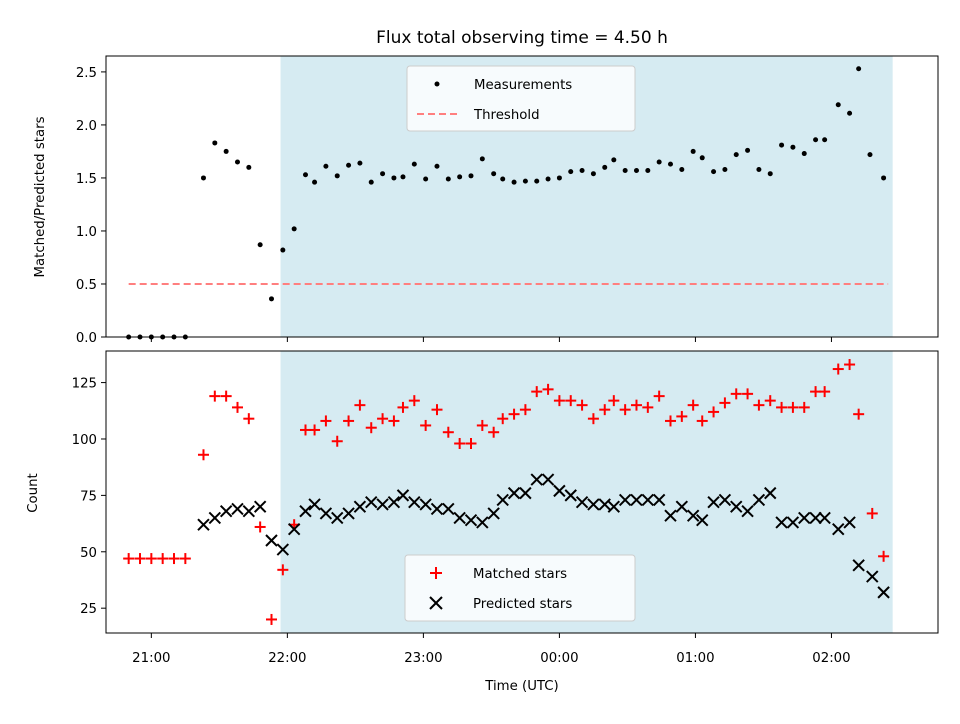 The image size is (960, 724). What do you see at coordinates (91, 206) in the screenshot?
I see `top-y-ticks: 0.0 0.5 1.0 1.5 2.0 2.5` at bounding box center [91, 206].